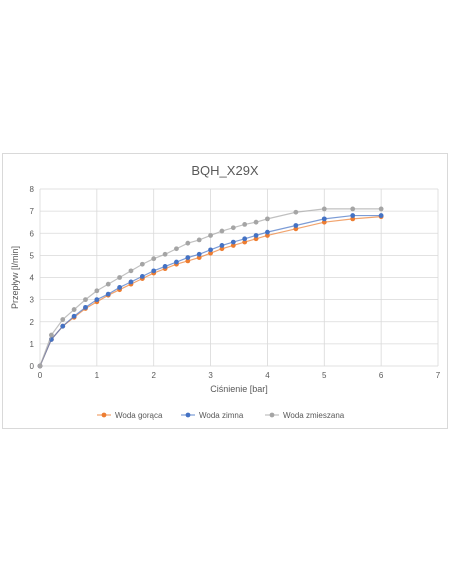 This screenshot has width=452, height=584. Describe the element at coordinates (210, 375) in the screenshot. I see `x-tick-label: 3` at that location.